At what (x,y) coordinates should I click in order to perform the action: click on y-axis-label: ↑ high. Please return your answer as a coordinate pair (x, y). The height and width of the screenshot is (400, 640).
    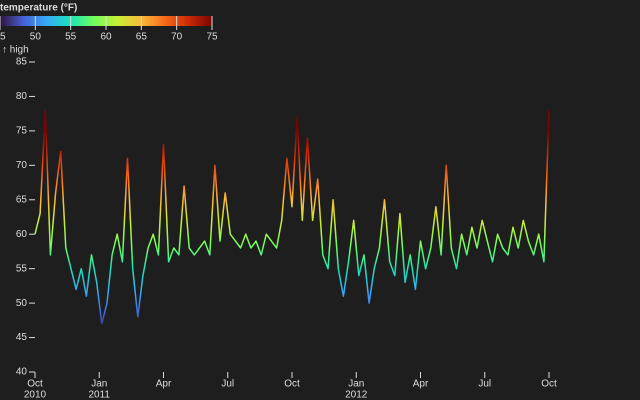
    Looking at the image, I should click on (15, 50).